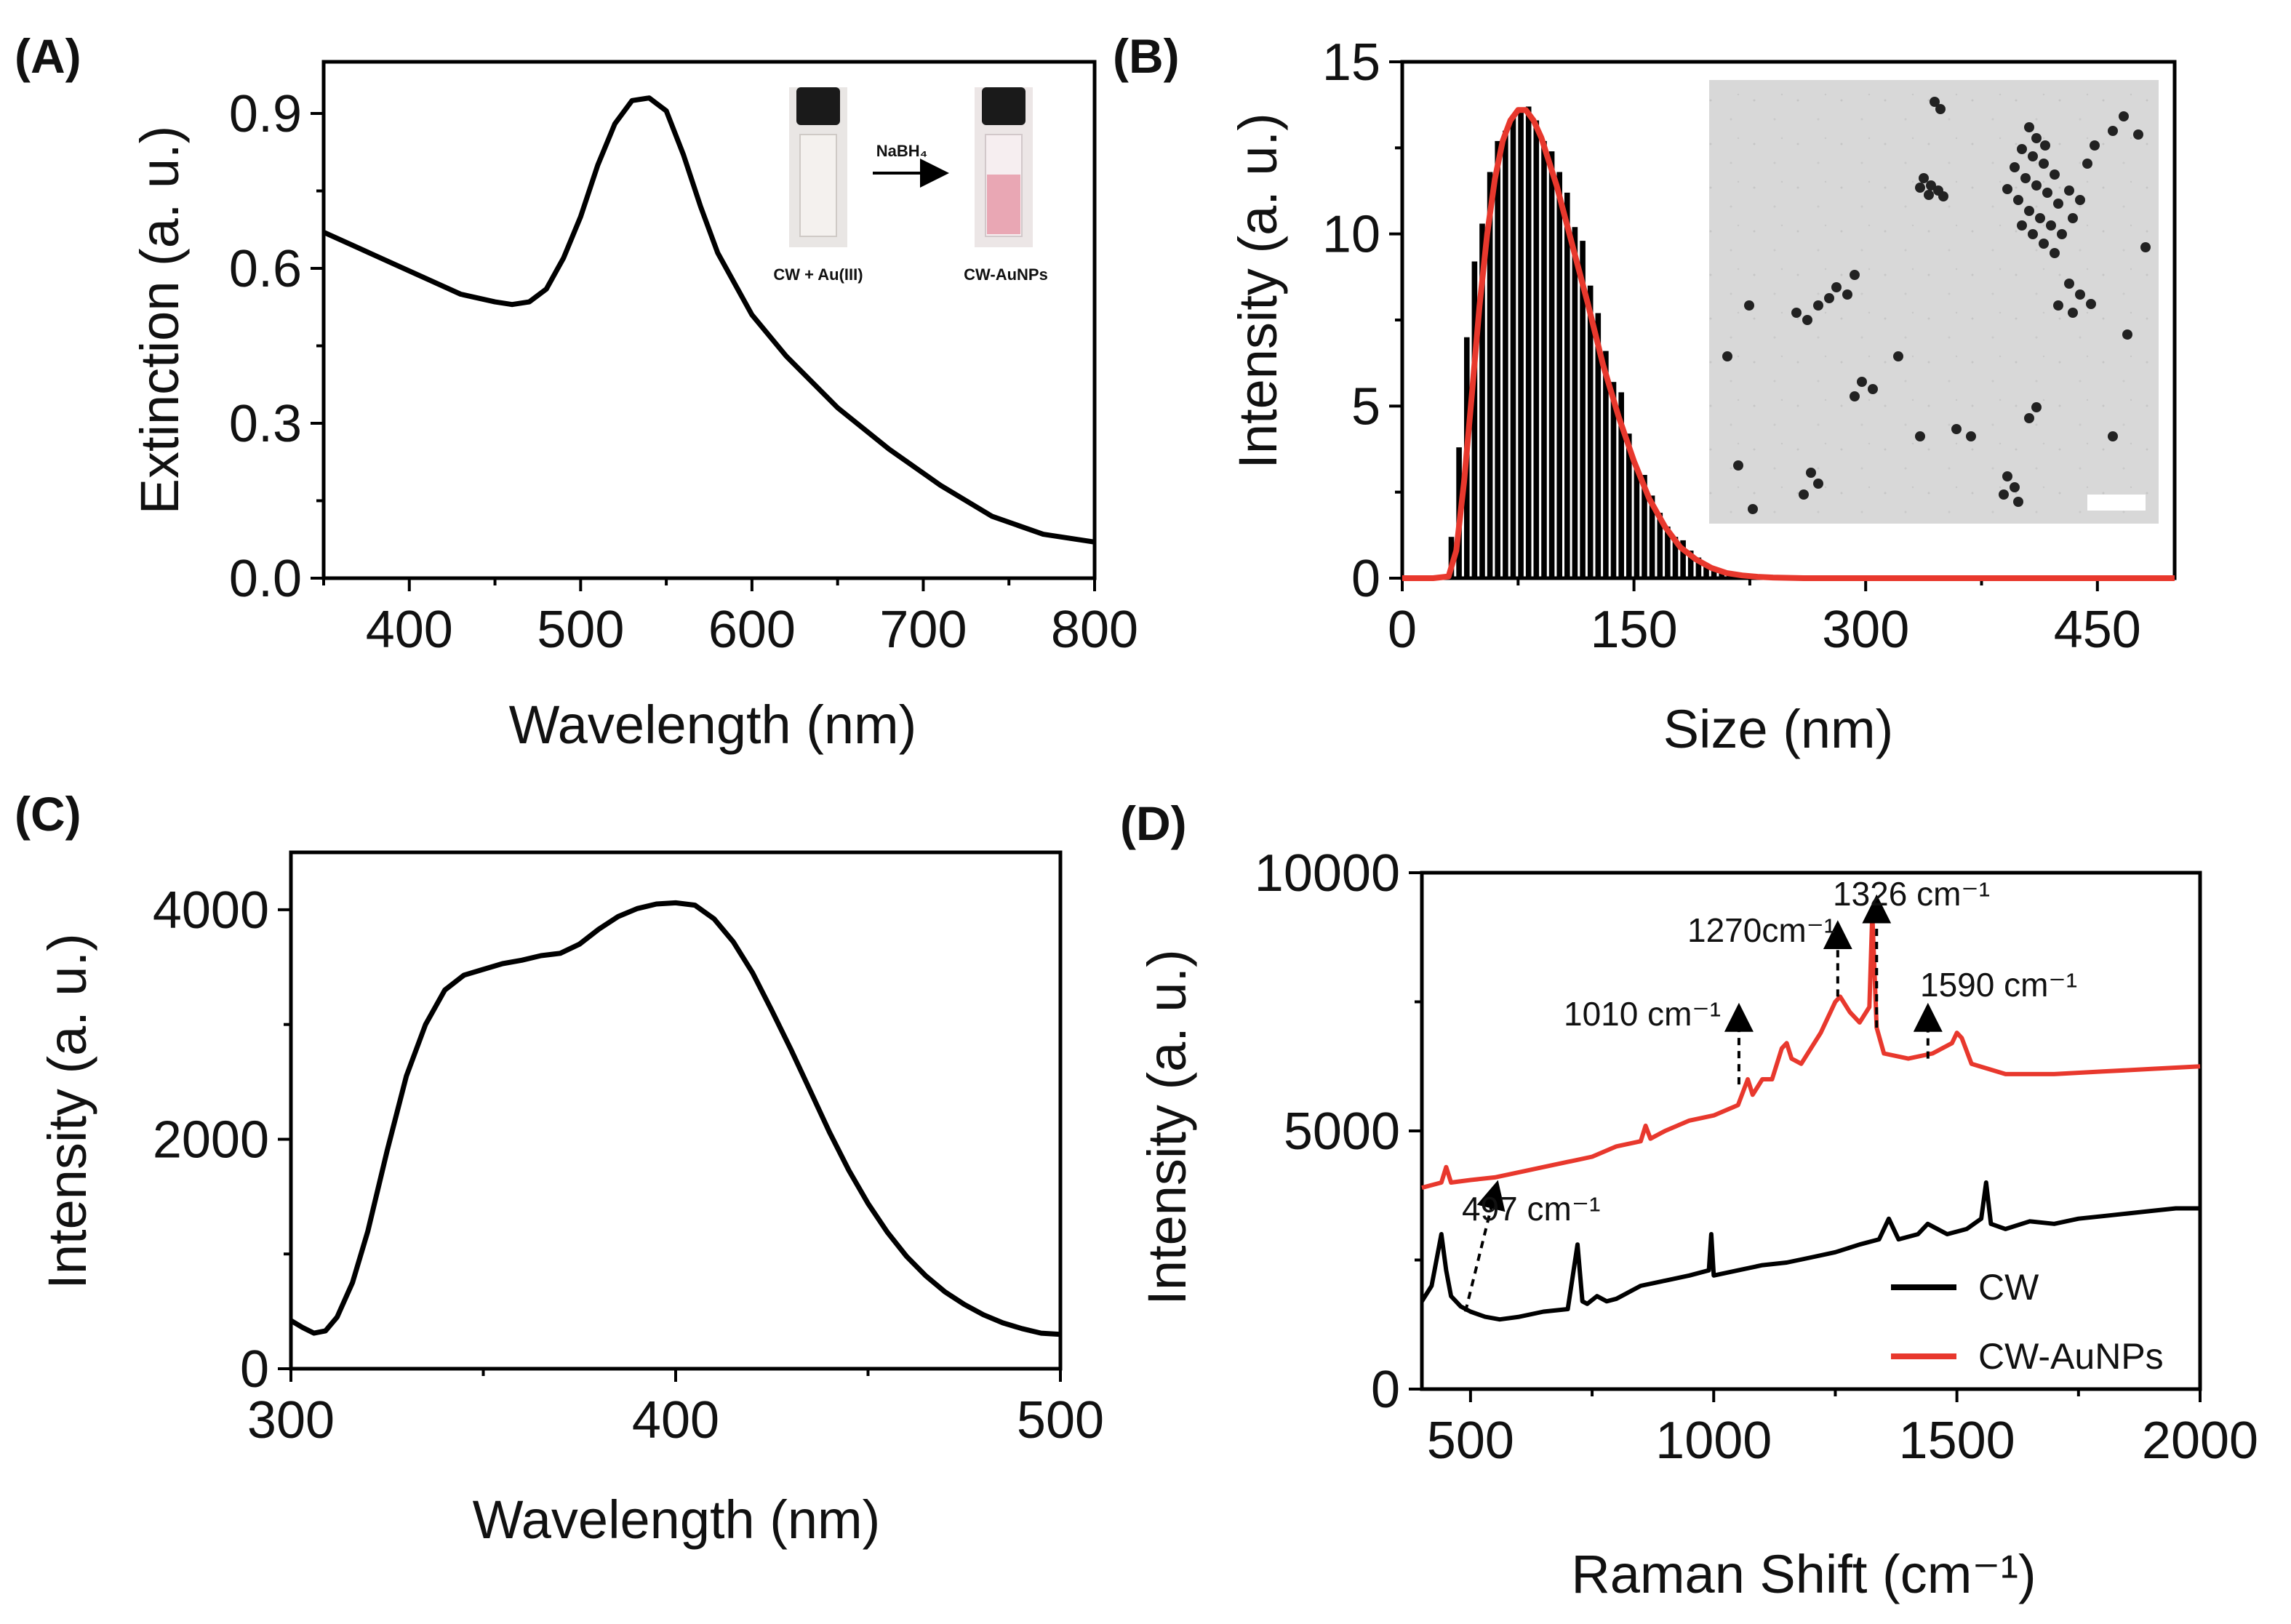 The height and width of the screenshot is (1624, 2291). I want to click on panel-a-ytick-label: 0.3, so click(266, 424).